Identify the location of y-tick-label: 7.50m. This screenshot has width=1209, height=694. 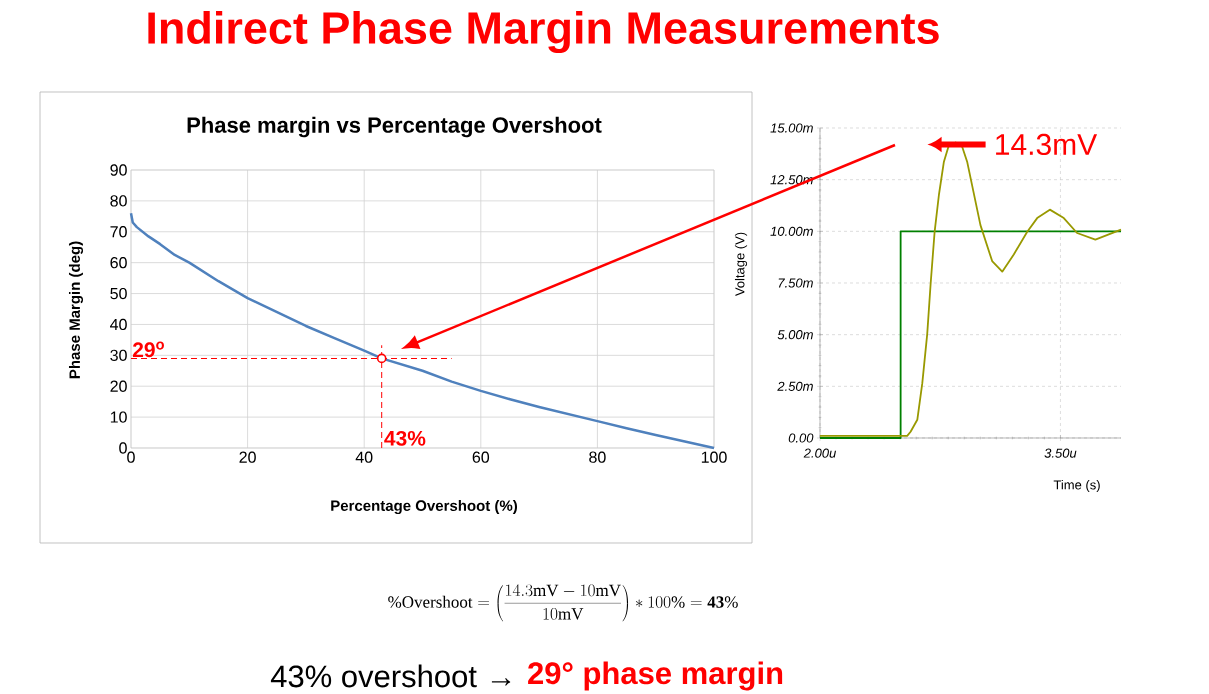
(795, 283).